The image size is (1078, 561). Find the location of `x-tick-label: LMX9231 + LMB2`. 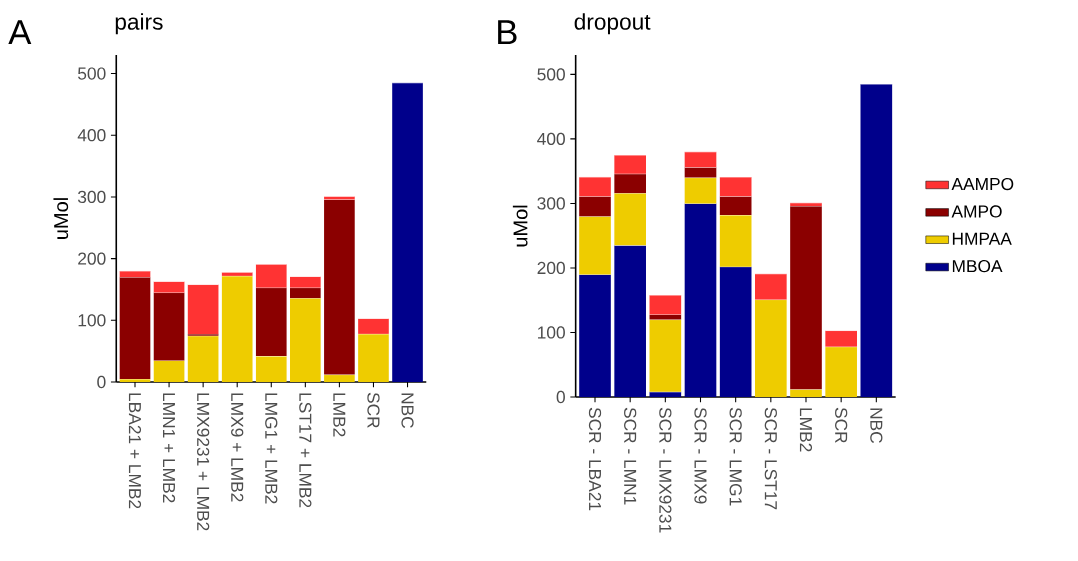

x-tick-label: LMX9231 + LMB2 is located at coordinates (203, 462).